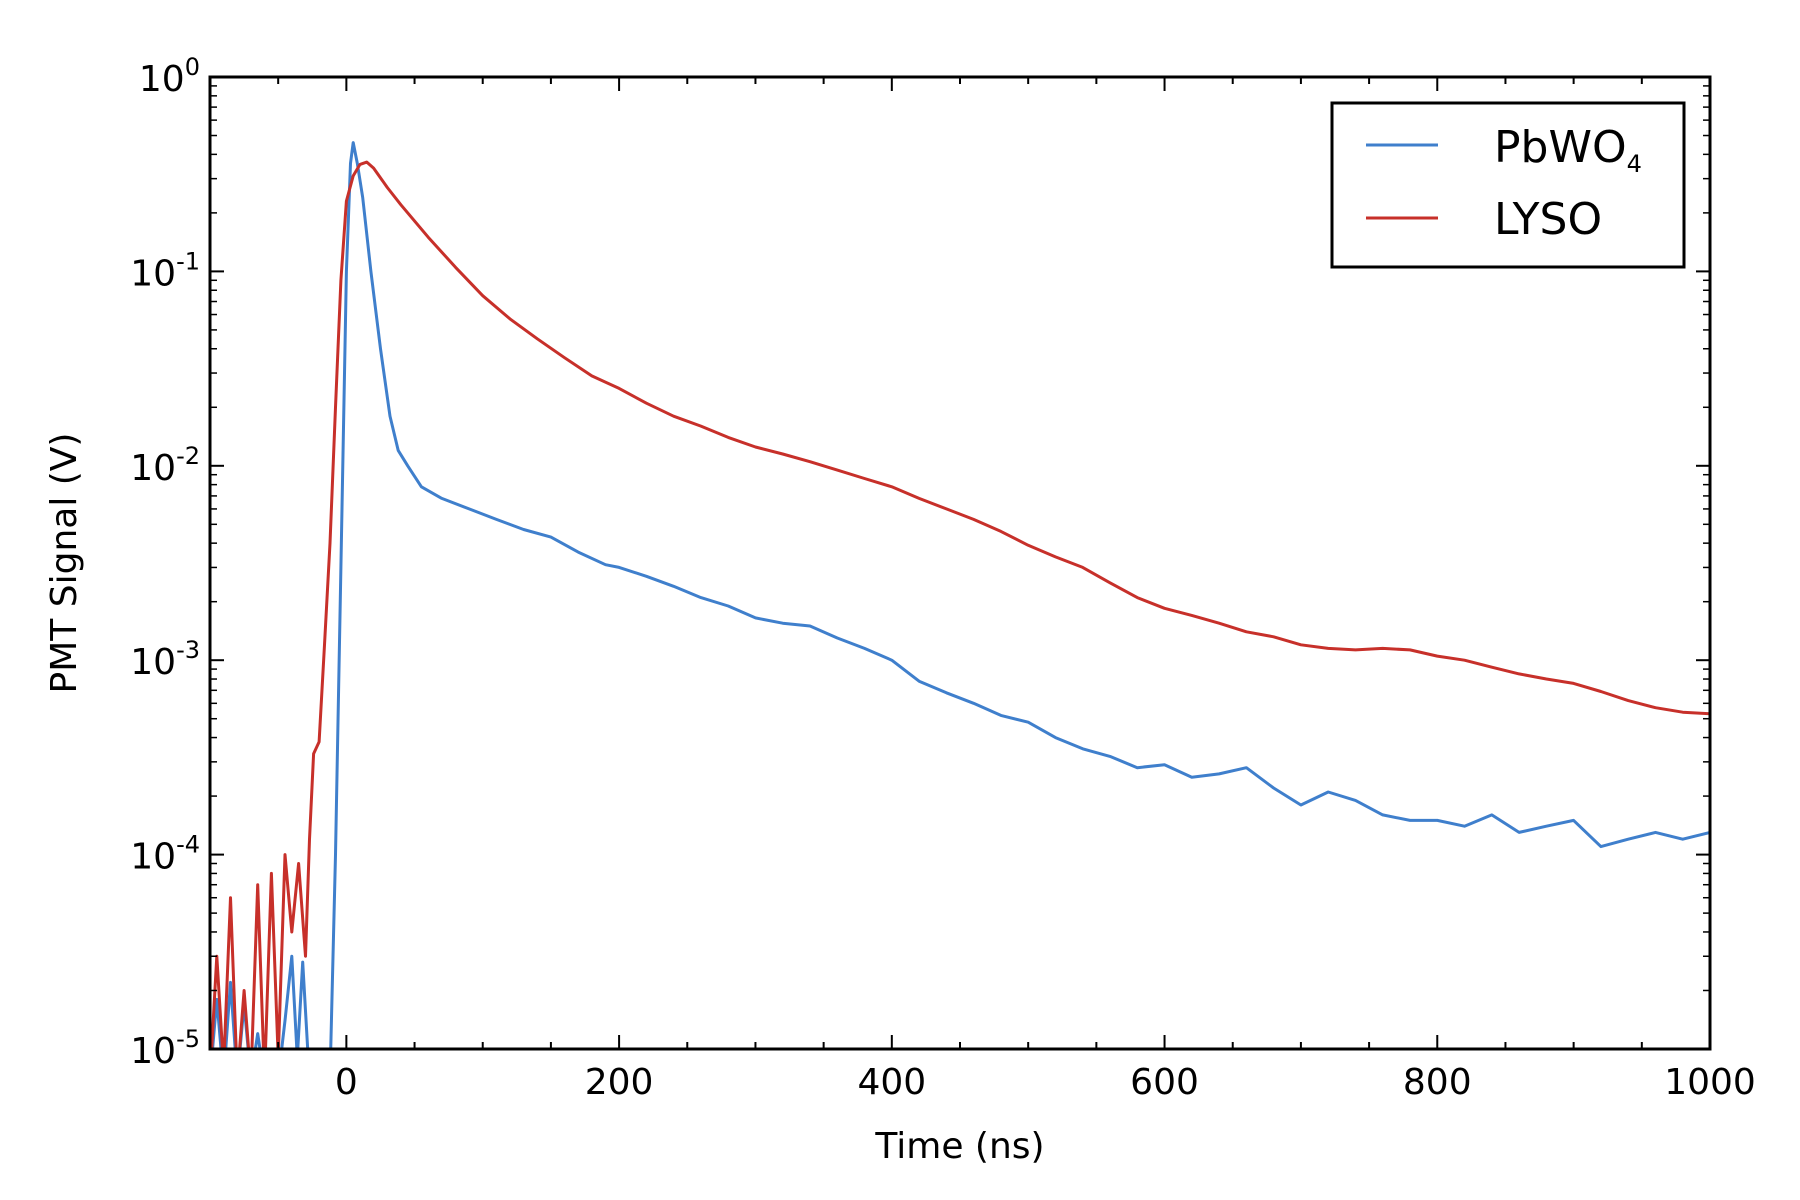 Image resolution: width=1800 pixels, height=1200 pixels. Describe the element at coordinates (959, 1146) in the screenshot. I see `x-axis-label: Time (ns)` at that location.